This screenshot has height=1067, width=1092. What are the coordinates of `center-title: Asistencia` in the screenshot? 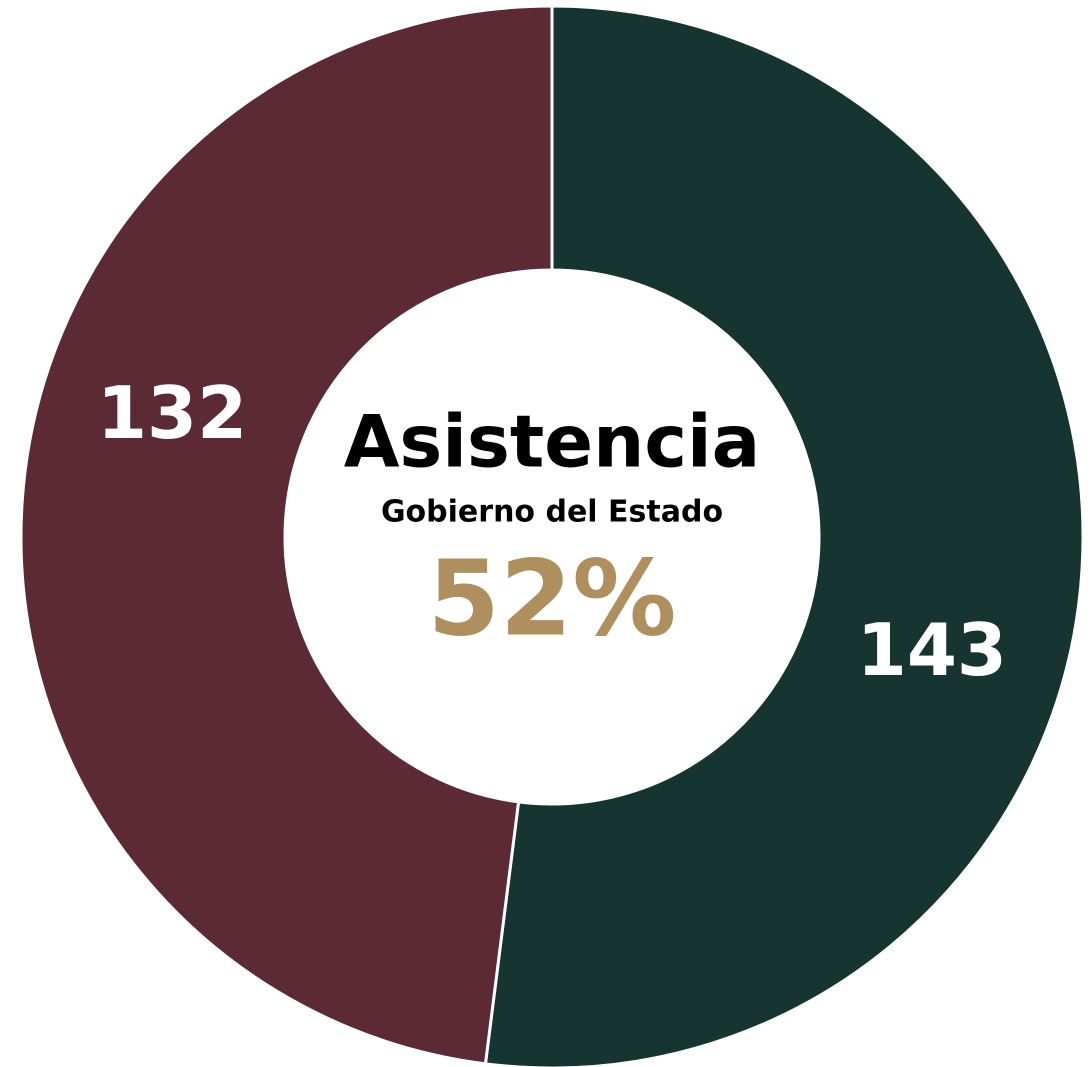 It's located at (552, 442).